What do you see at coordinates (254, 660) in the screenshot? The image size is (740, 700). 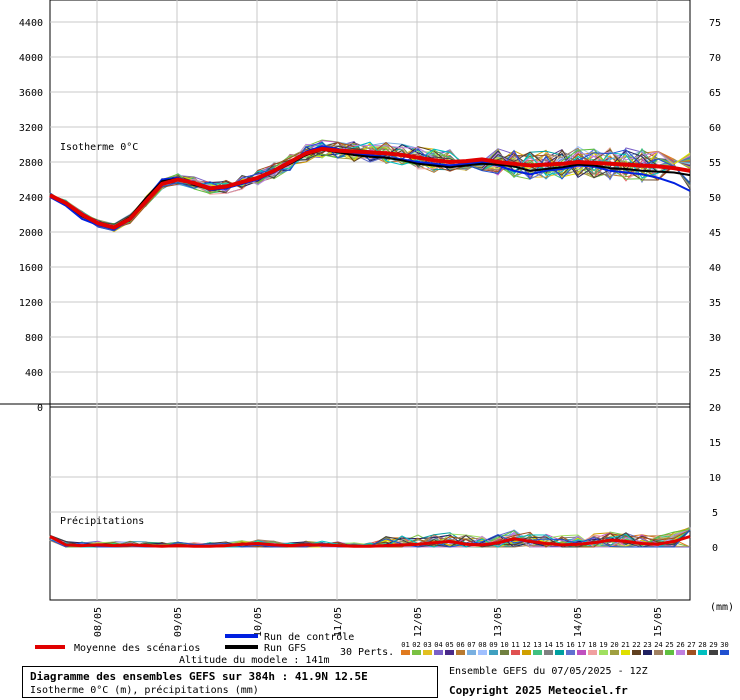 I see `altitude-label: Altitude du modele : 141m` at bounding box center [254, 660].